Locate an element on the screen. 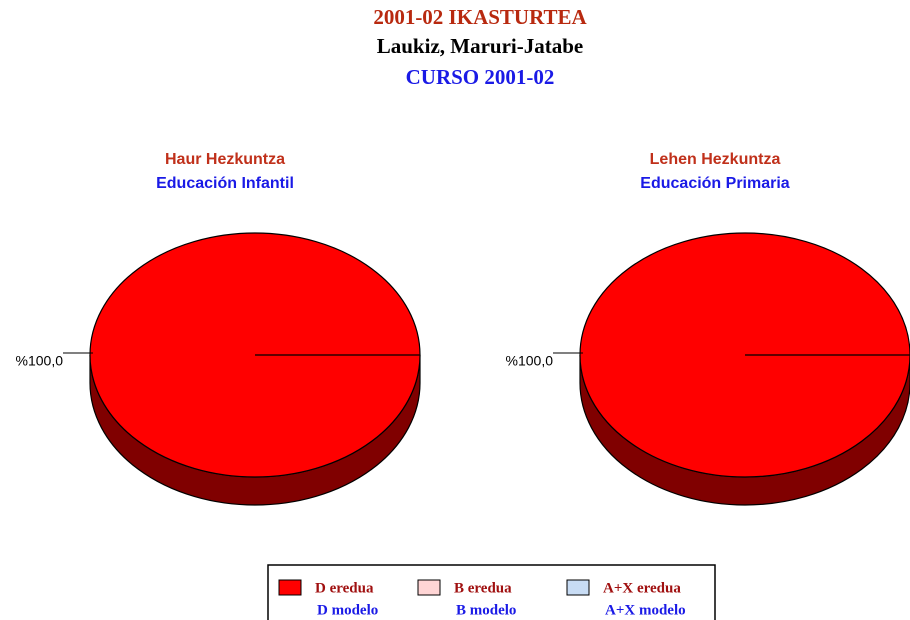 The height and width of the screenshot is (620, 910). header-subtitle: CURSO 2001-02 is located at coordinates (480, 77).